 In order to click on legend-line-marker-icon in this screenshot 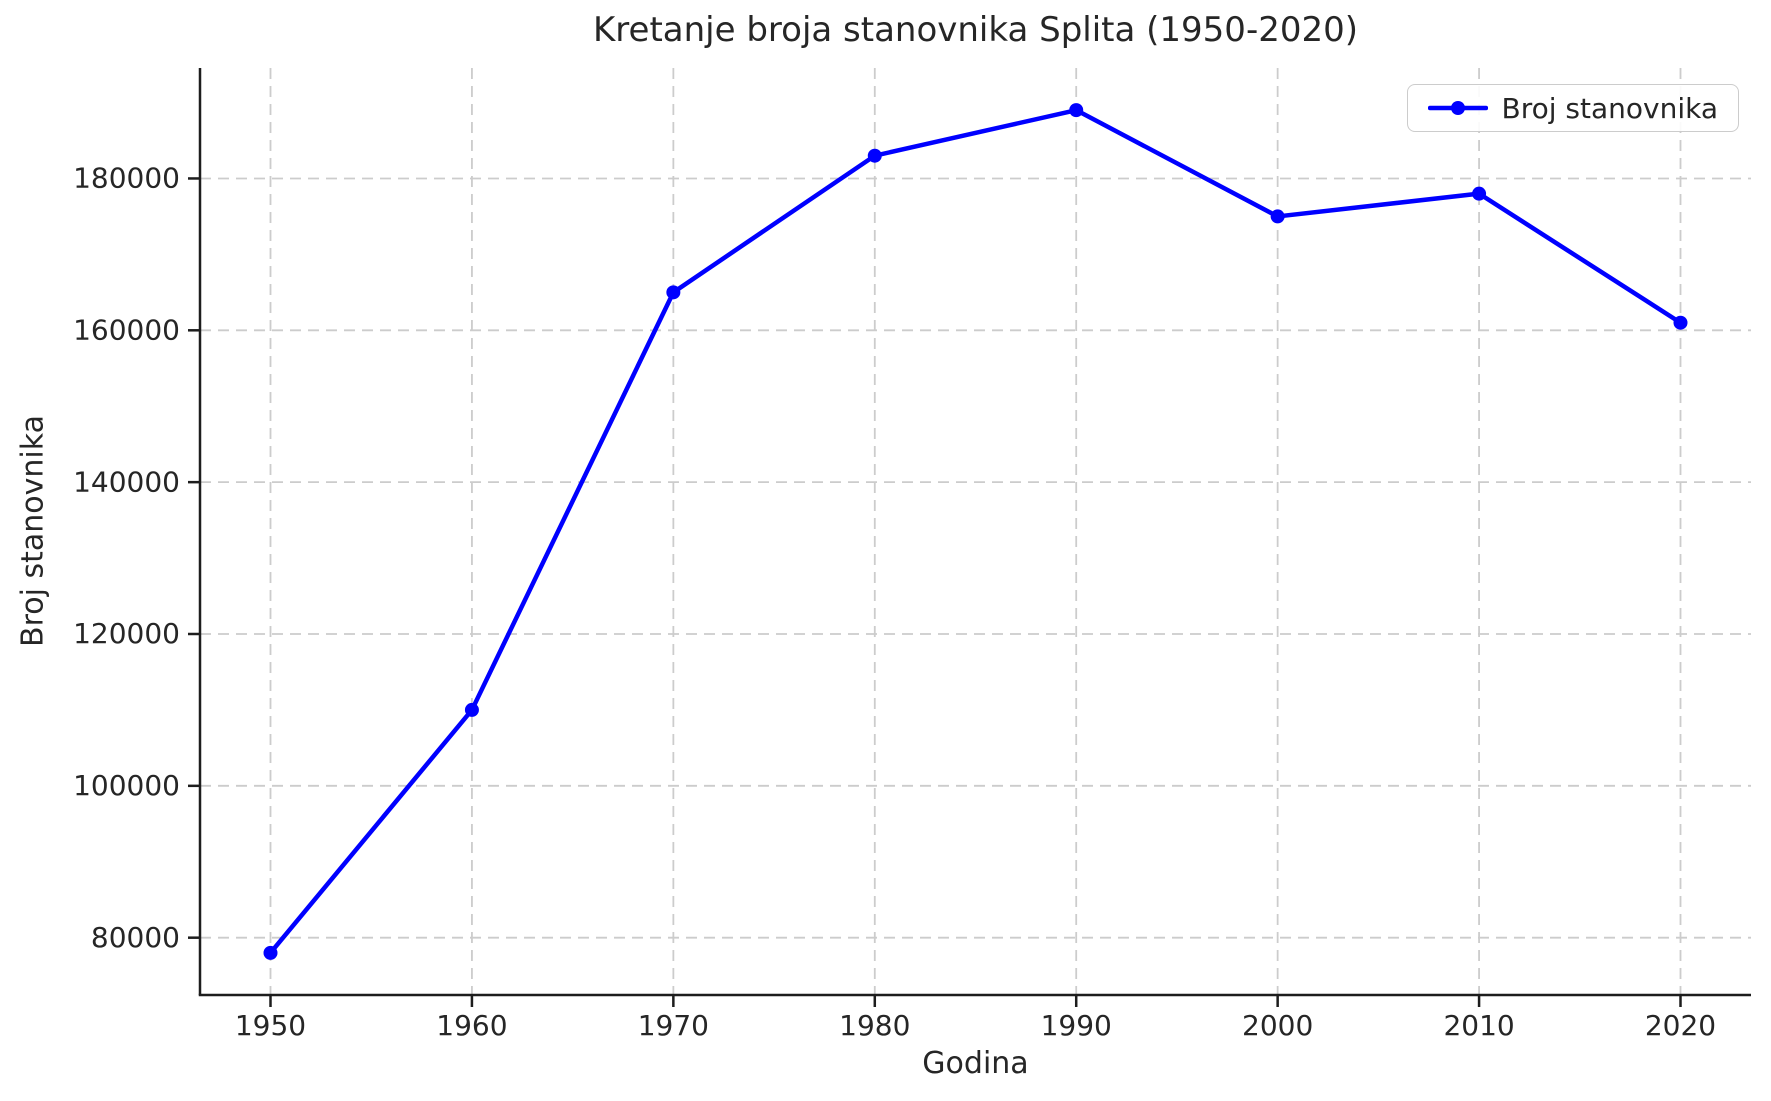, I will do `click(1457, 108)`.